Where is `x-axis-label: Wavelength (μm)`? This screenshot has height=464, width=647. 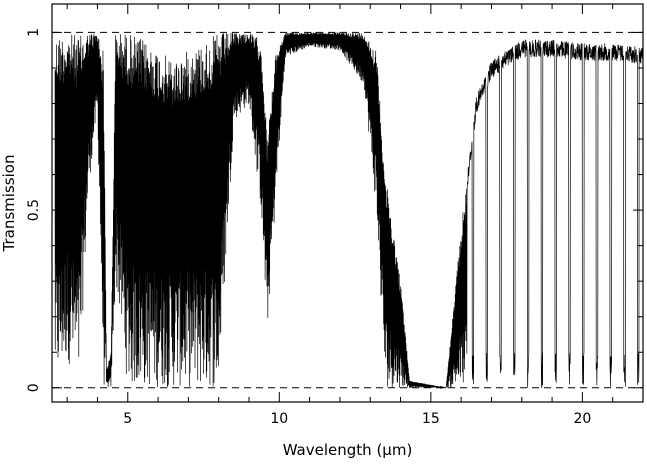 x-axis-label: Wavelength (μm) is located at coordinates (348, 450).